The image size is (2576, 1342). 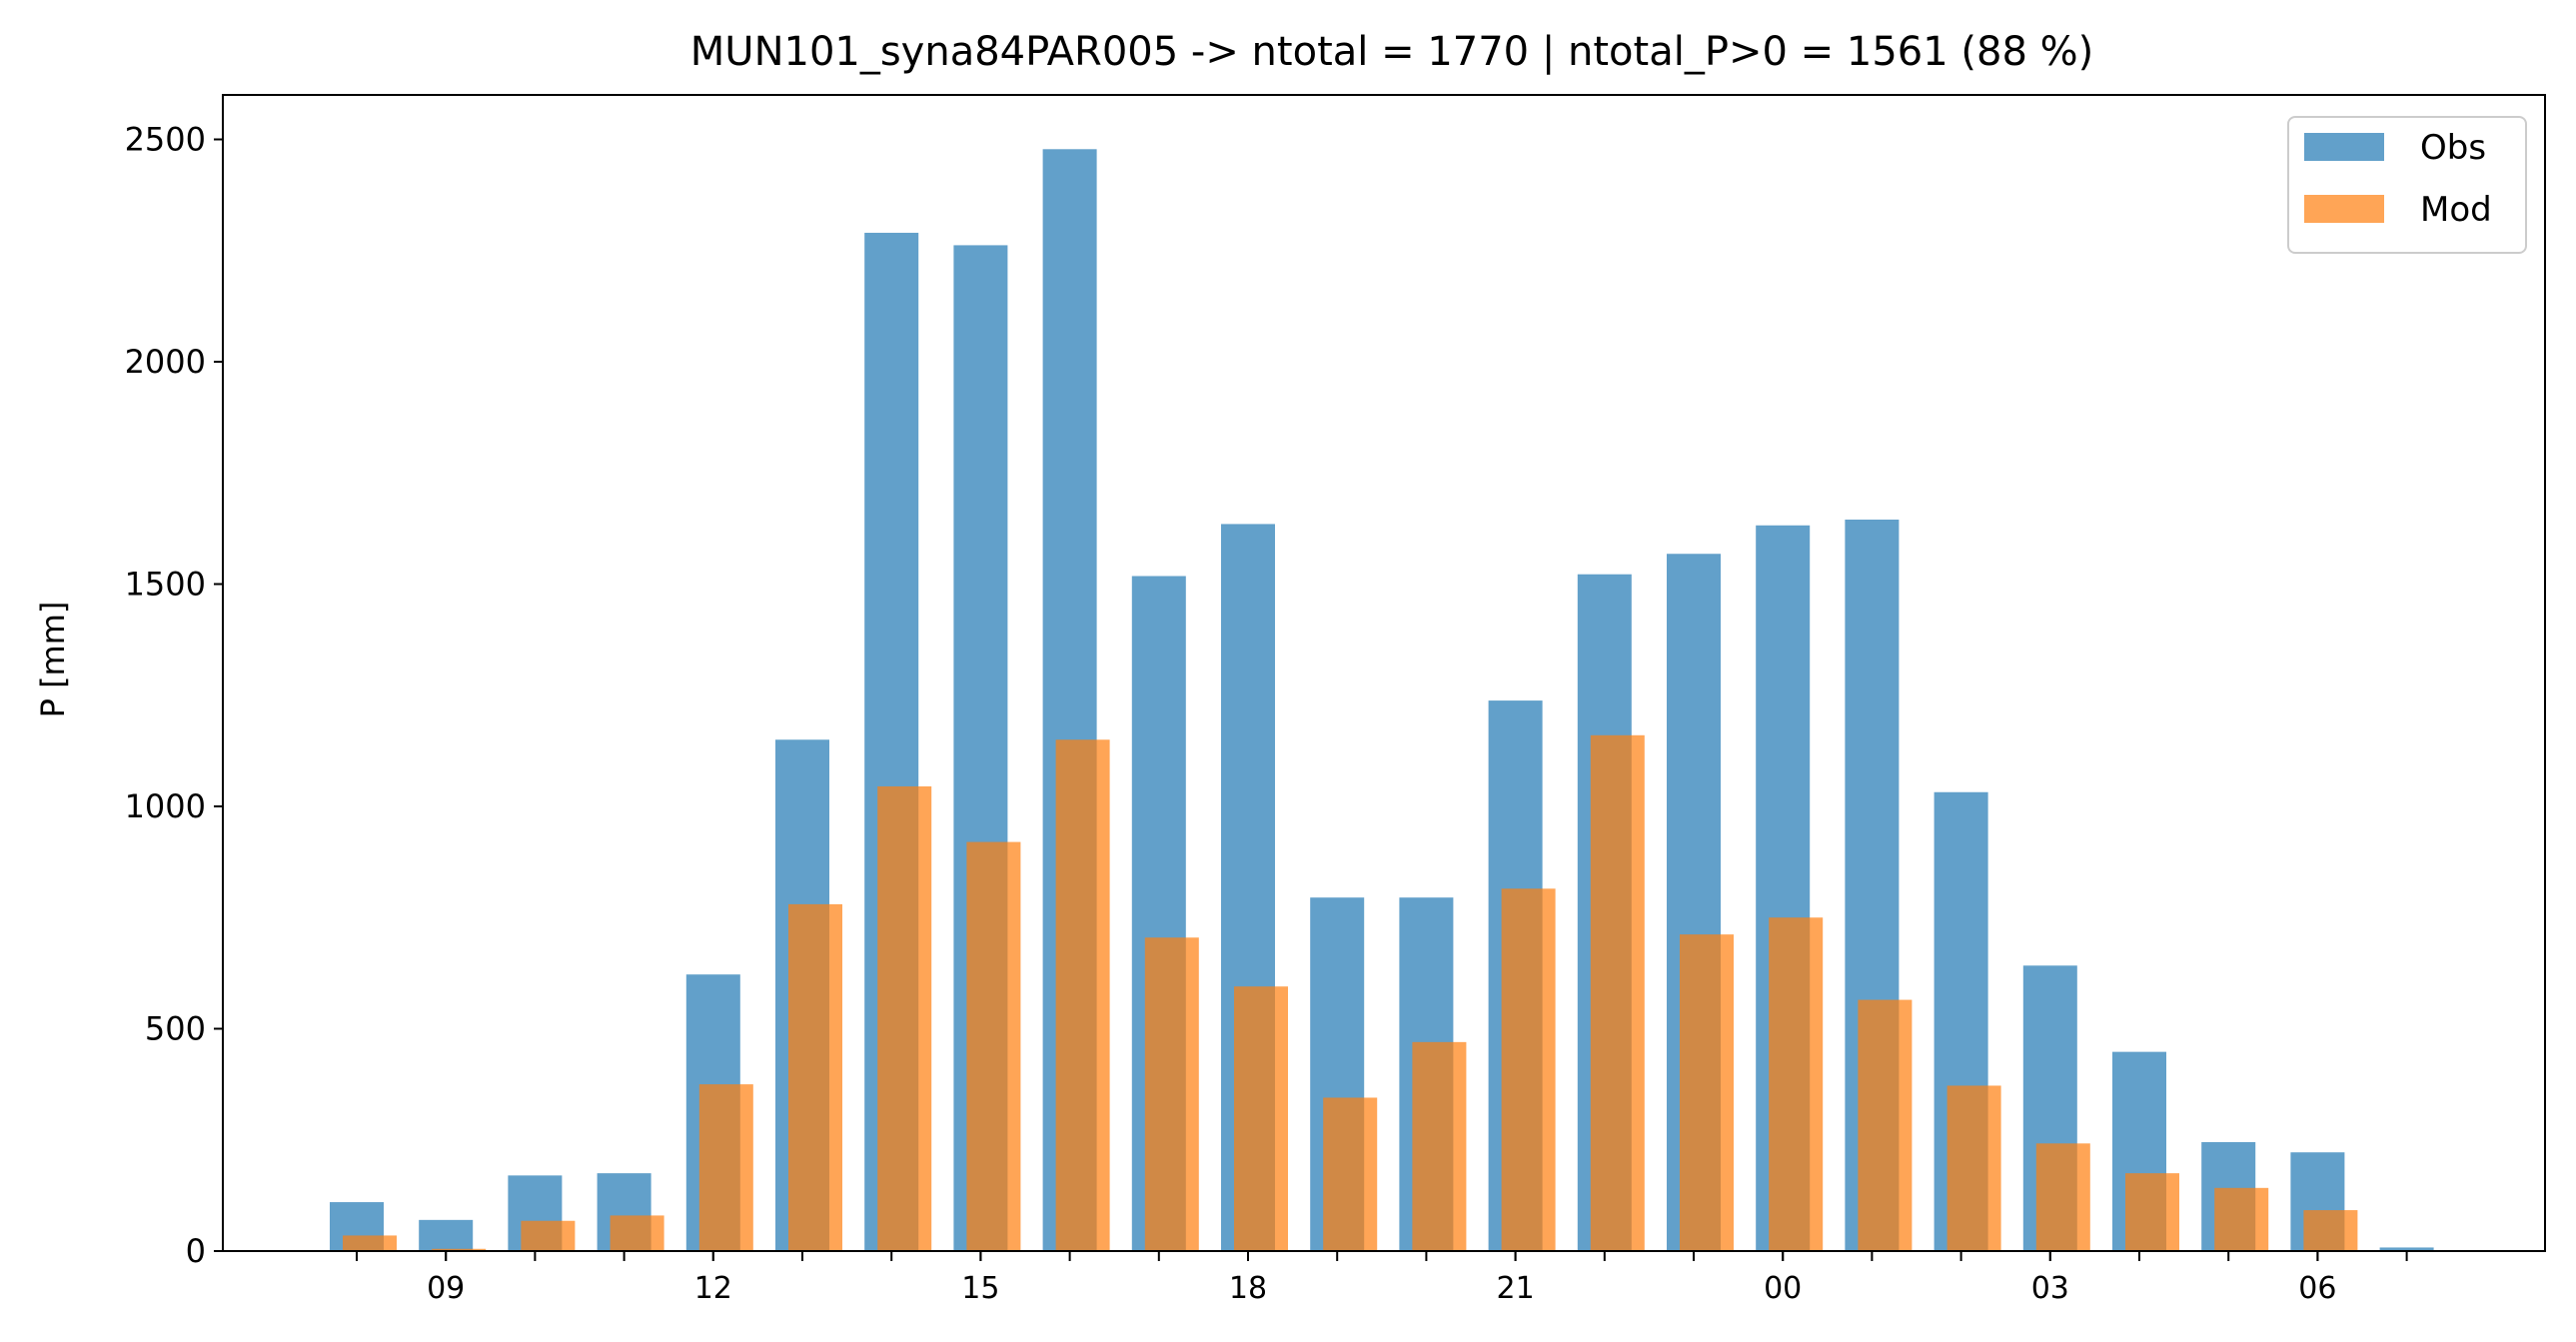 What do you see at coordinates (196, 1251) in the screenshot?
I see `y-tick-label: 0` at bounding box center [196, 1251].